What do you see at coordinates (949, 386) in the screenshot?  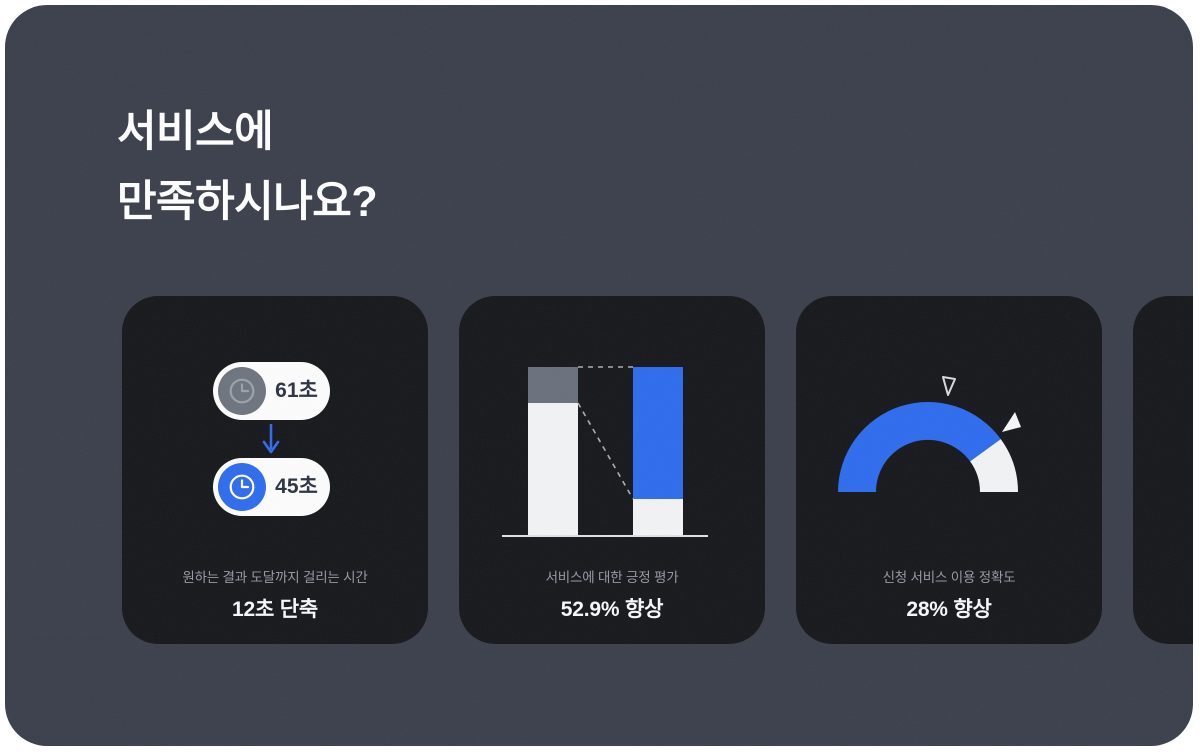 I see `hollow-triangle-marker` at bounding box center [949, 386].